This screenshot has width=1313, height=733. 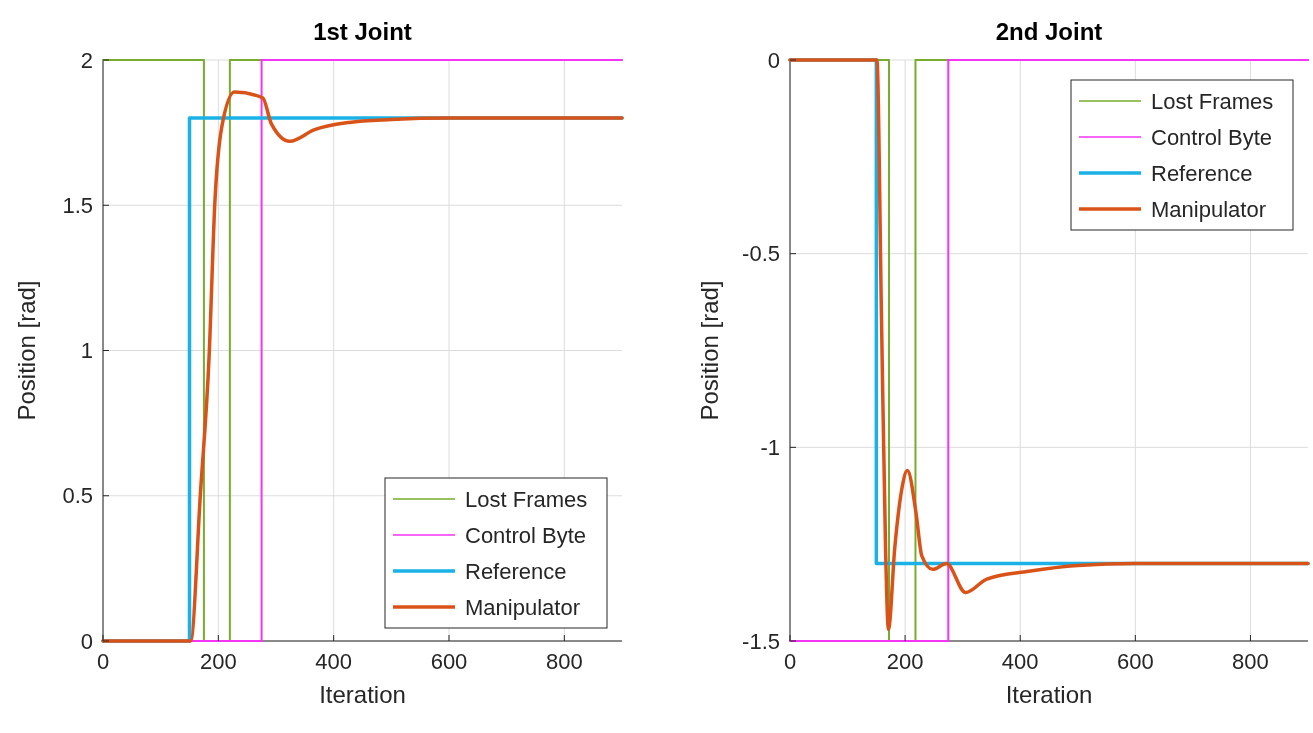 What do you see at coordinates (86, 351) in the screenshot?
I see `y-tick-label: 1` at bounding box center [86, 351].